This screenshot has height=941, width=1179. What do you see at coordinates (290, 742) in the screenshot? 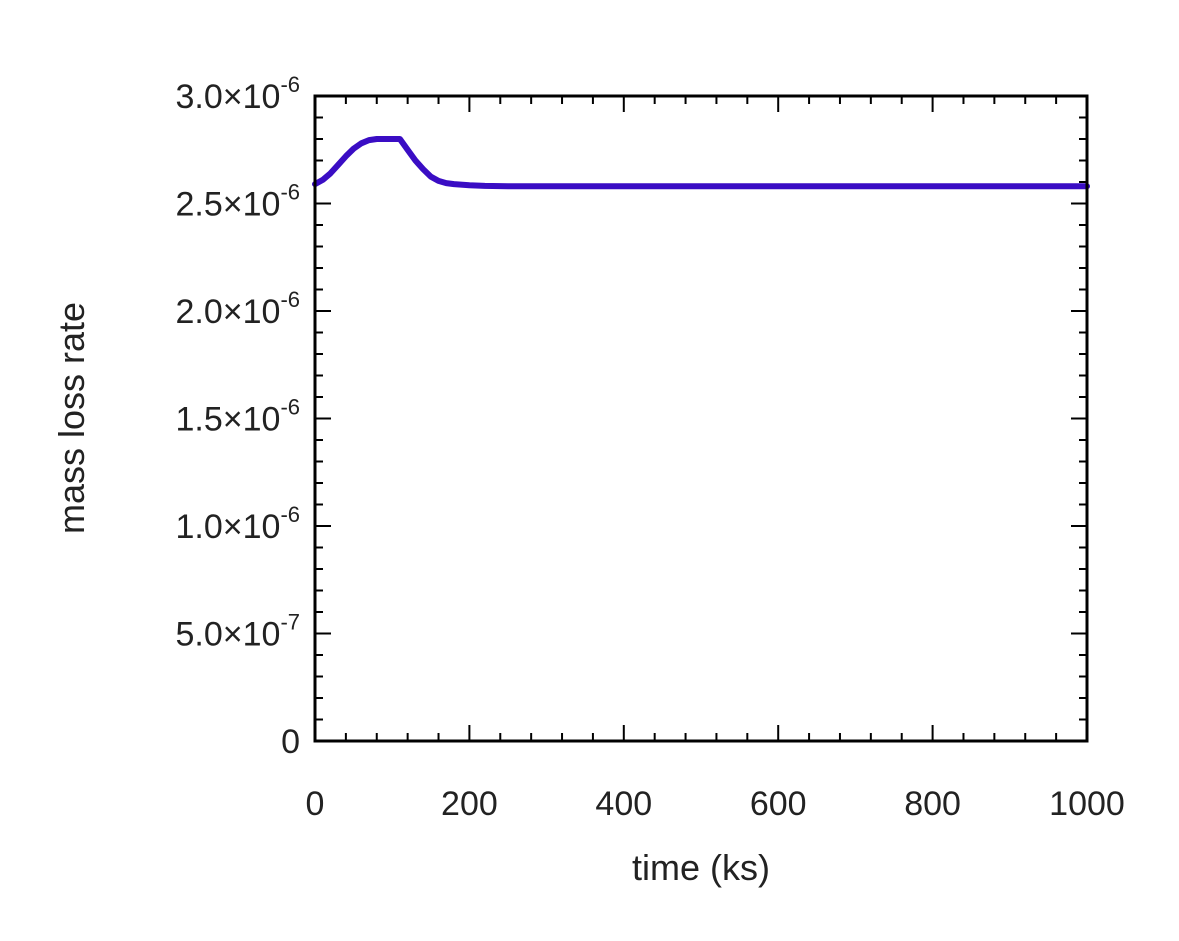
I see `y-tick-label: 0` at bounding box center [290, 742].